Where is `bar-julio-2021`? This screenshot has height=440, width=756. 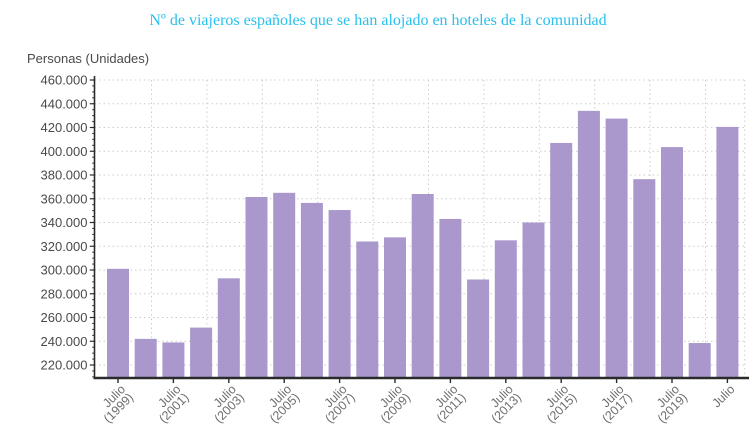
bar-julio-2021 is located at coordinates (727, 252).